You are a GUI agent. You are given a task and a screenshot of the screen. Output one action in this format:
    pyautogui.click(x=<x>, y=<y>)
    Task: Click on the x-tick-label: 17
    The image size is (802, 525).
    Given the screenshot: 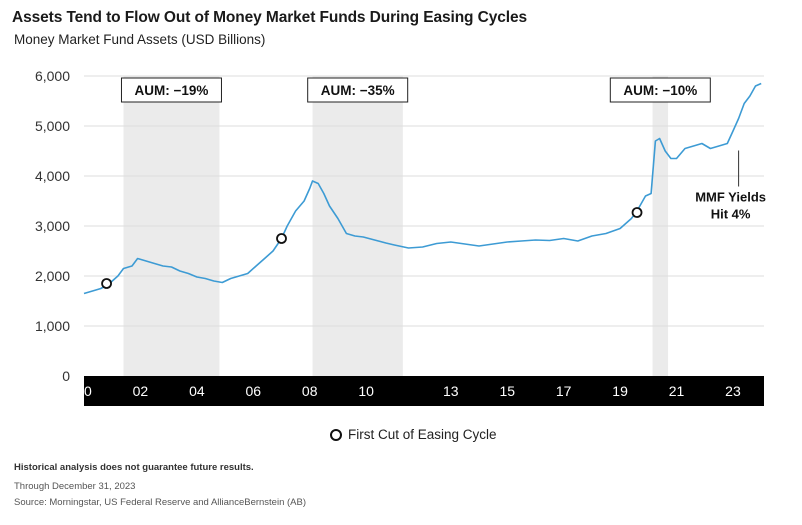 What is the action you would take?
    pyautogui.click(x=564, y=391)
    